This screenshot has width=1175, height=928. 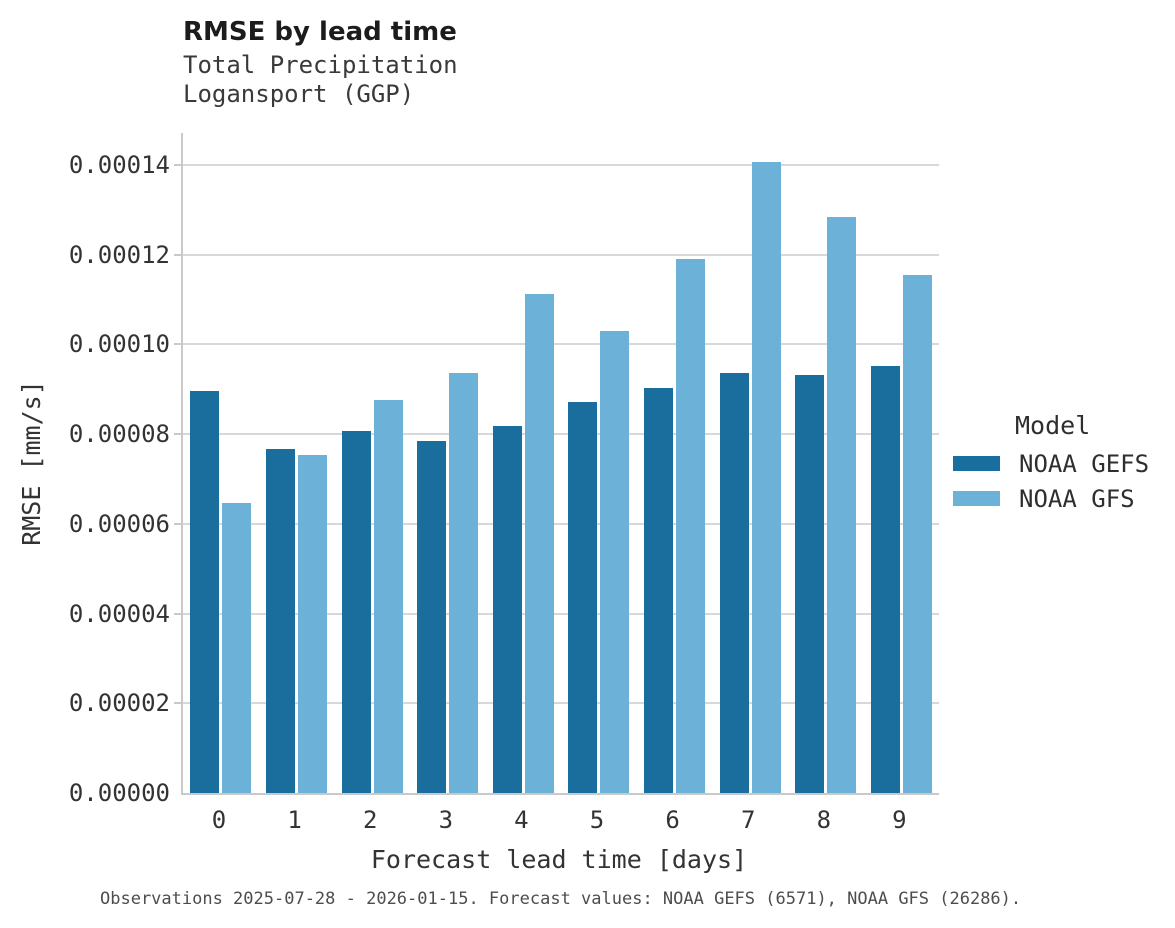 I want to click on x-tick-label-7: 7, so click(x=748, y=820).